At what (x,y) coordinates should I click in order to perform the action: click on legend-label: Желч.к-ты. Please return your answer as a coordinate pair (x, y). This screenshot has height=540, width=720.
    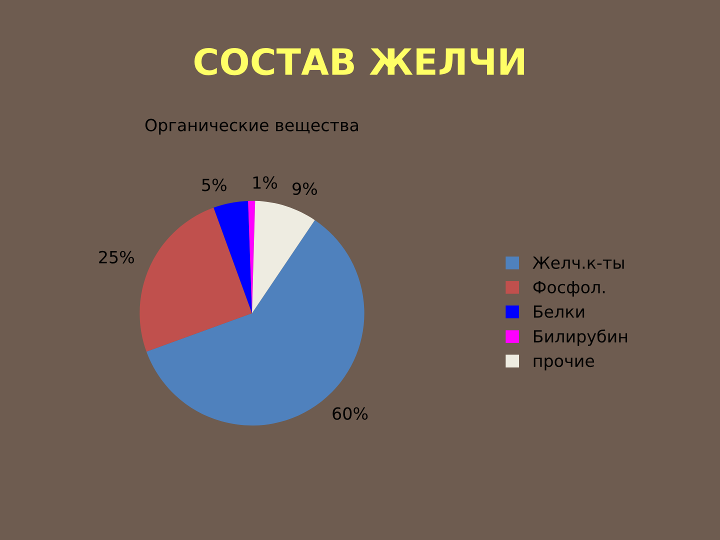
    Looking at the image, I should click on (578, 262).